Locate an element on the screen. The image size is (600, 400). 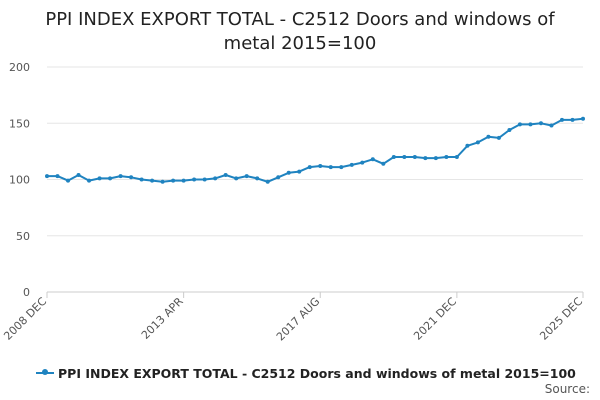
y-tick-label: 100 is located at coordinates (19, 180).